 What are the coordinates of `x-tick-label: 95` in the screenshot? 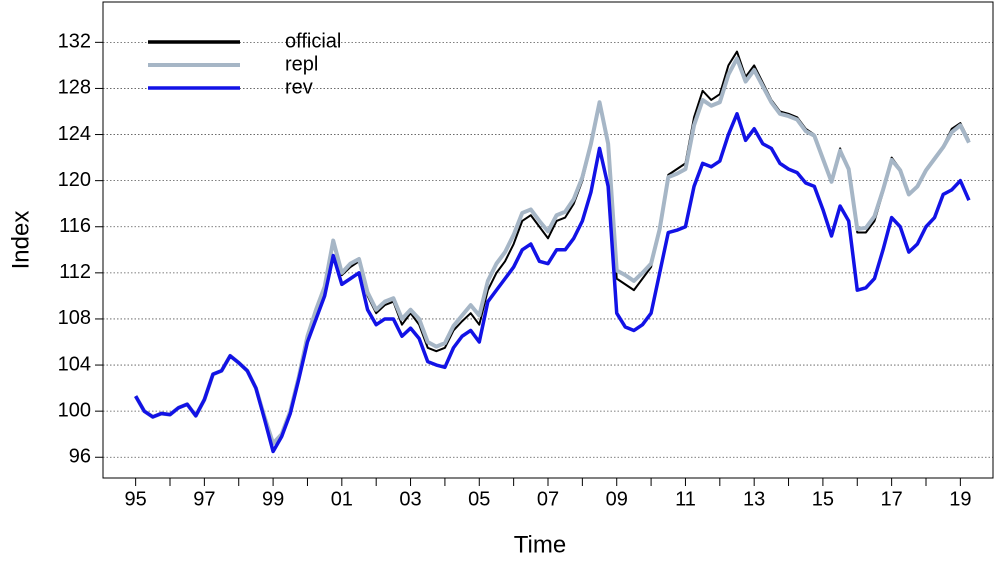 It's located at (136, 499).